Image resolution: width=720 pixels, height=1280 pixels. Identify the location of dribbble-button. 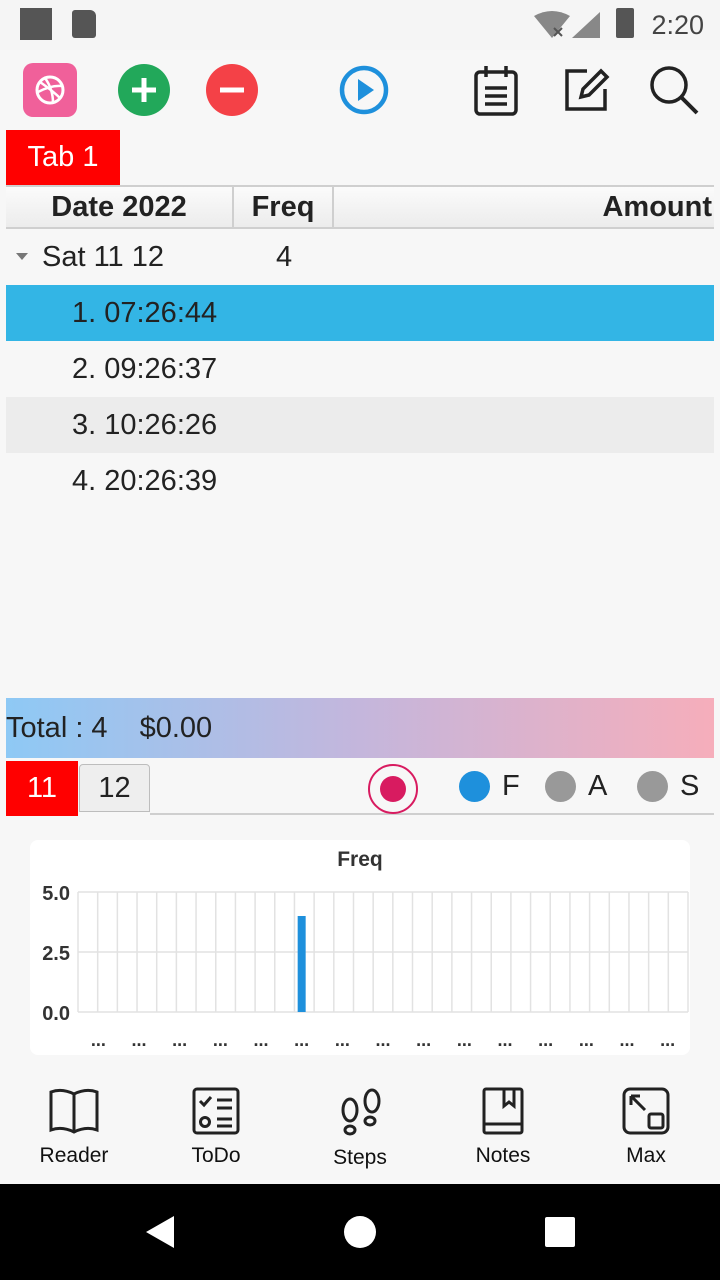
(50, 90).